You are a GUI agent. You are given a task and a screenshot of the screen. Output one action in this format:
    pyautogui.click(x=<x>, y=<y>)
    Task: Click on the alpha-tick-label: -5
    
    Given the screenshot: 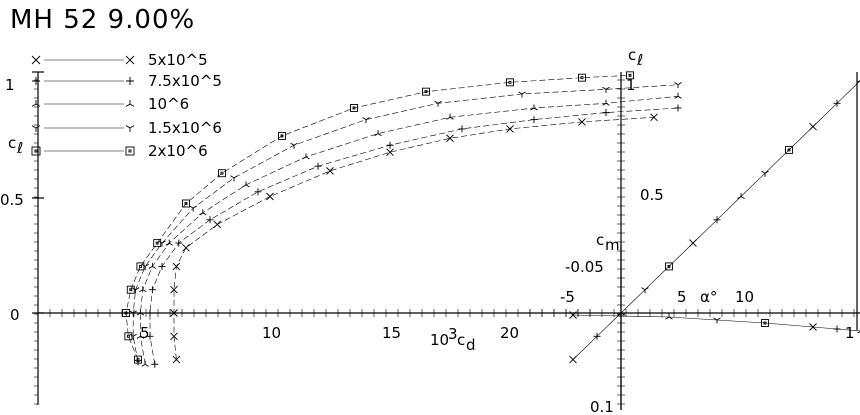 What is the action you would take?
    pyautogui.click(x=567, y=297)
    